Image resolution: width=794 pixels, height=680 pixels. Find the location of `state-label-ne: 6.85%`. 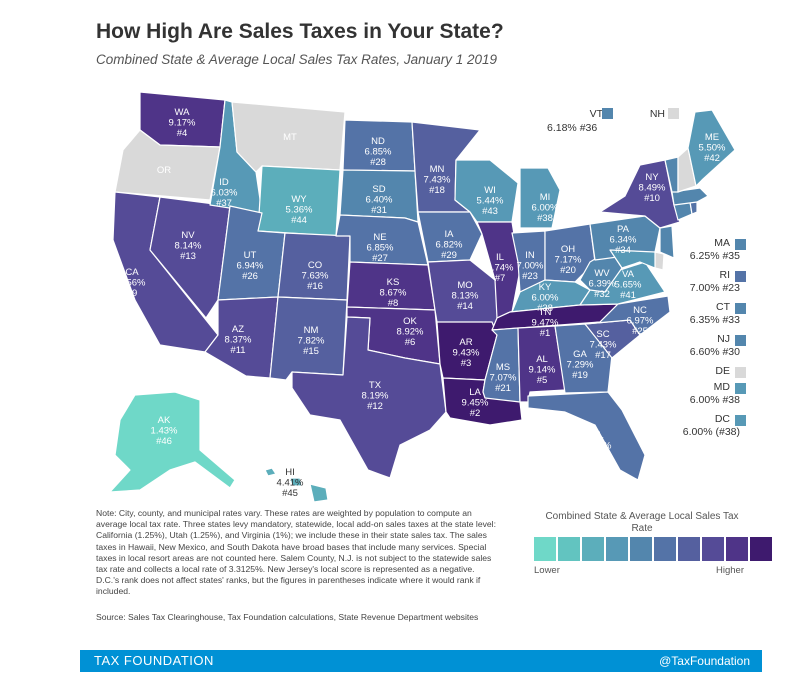

state-label-ne: 6.85% is located at coordinates (380, 248).